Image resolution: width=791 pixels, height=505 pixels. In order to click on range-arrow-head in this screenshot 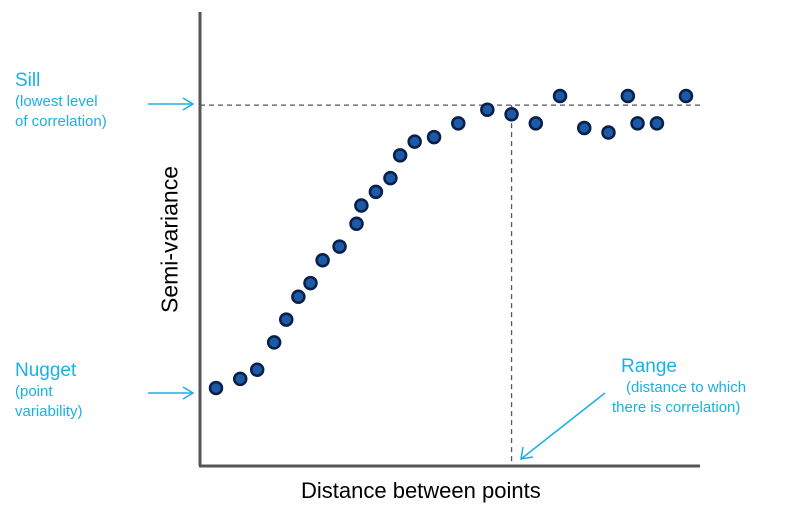, I will do `click(527, 453)`.